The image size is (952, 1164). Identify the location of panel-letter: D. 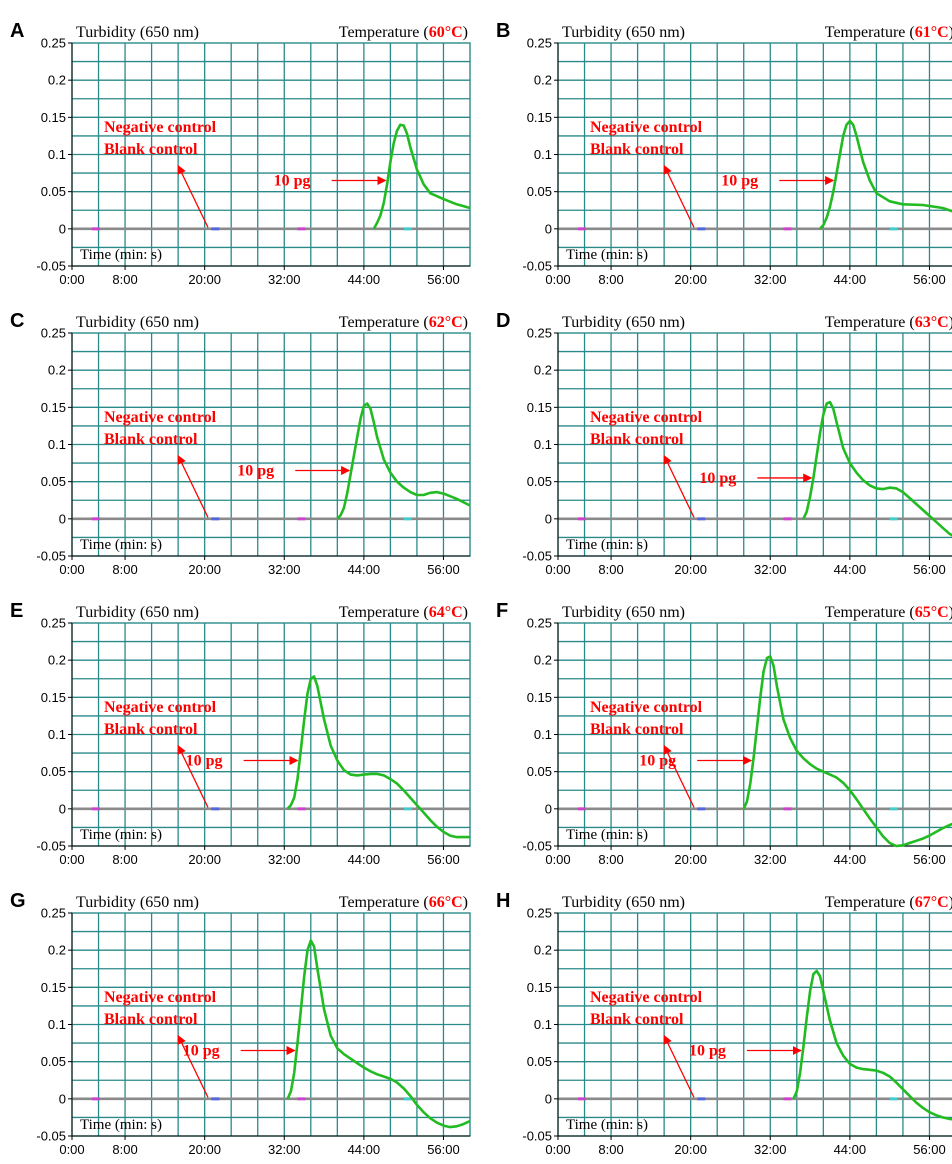
(503, 321).